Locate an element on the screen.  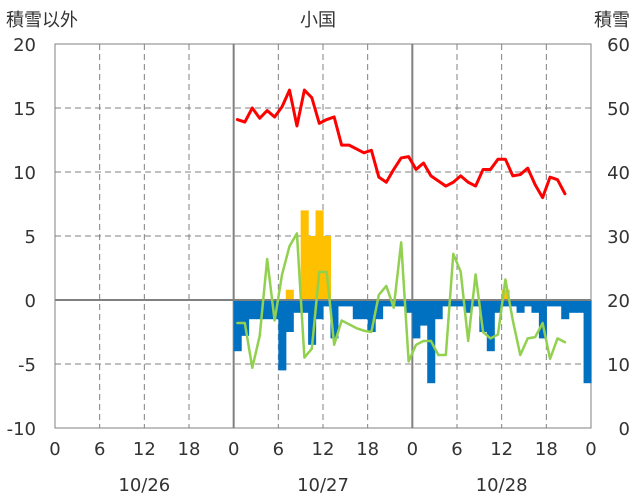
y-left-tick-label: -5 is located at coordinates (27, 365).